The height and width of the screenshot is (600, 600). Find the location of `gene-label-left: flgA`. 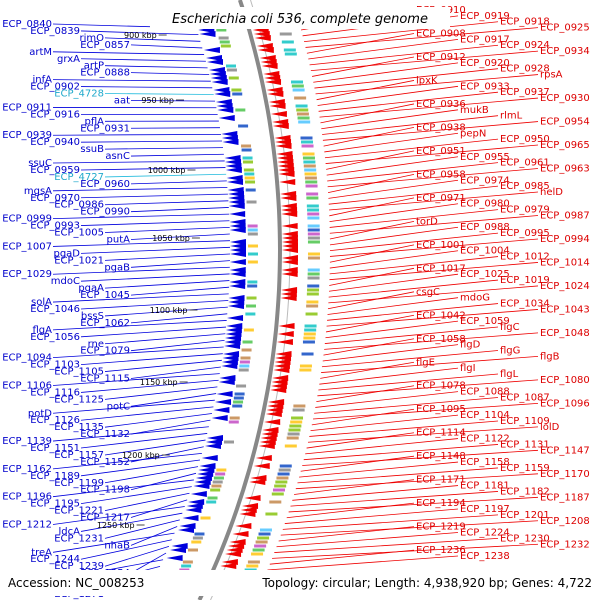

gene-label-left: flgA is located at coordinates (43, 330).